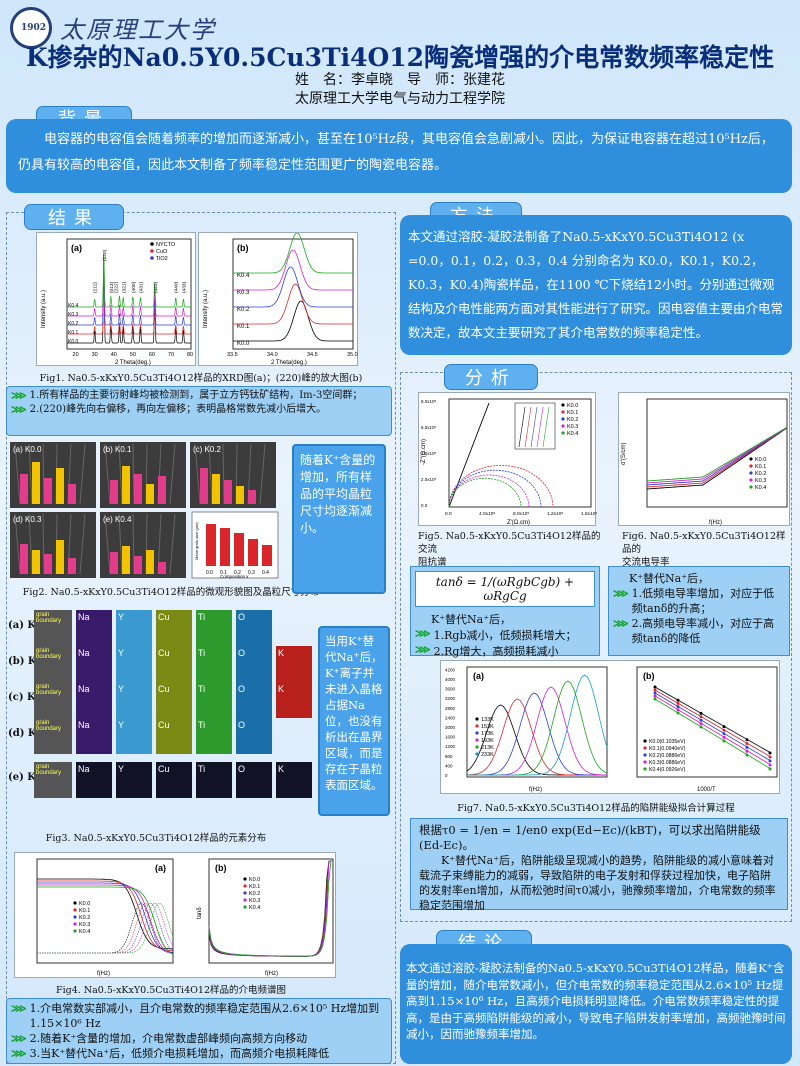 The width and height of the screenshot is (800, 1066). Describe the element at coordinates (187, 395) in the screenshot. I see `results-bullet-1-1: ⋙ 1.所有样品的主要衍射峰均被检测到，属于立方钙钛矿结构，Im-3空间群；` at that location.